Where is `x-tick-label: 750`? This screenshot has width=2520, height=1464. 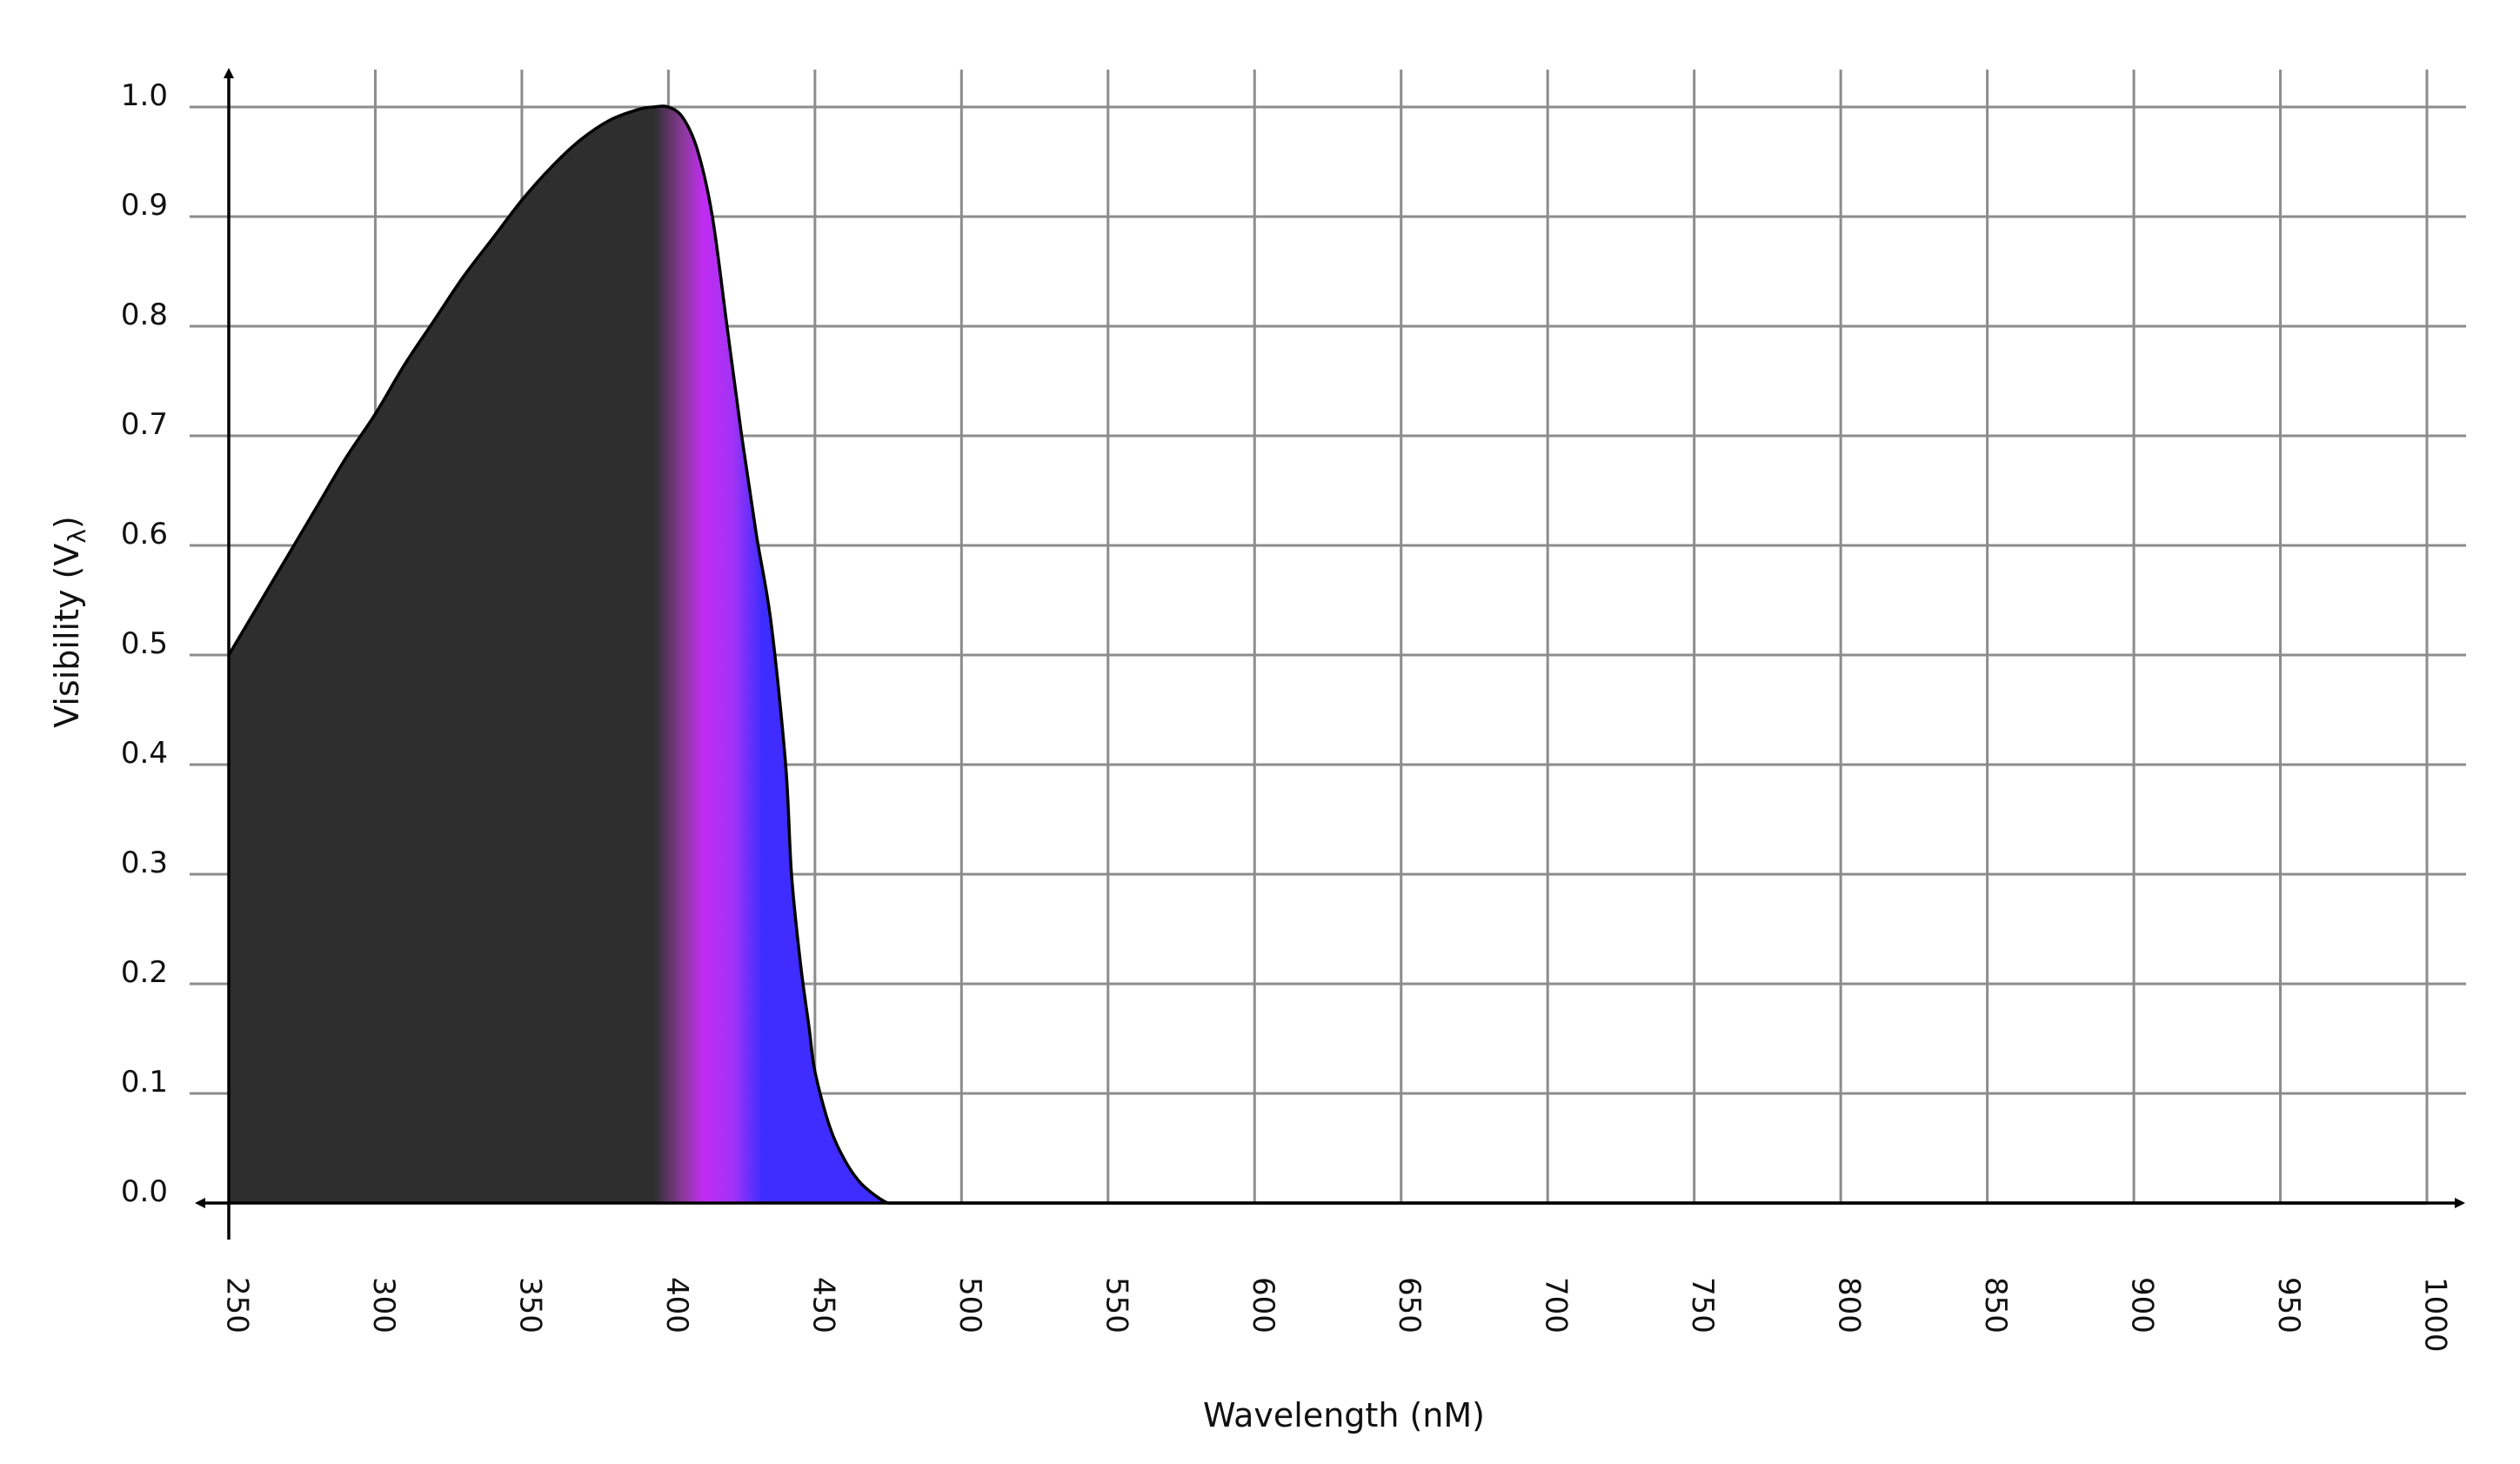
x-tick-label: 750 is located at coordinates (1702, 1305).